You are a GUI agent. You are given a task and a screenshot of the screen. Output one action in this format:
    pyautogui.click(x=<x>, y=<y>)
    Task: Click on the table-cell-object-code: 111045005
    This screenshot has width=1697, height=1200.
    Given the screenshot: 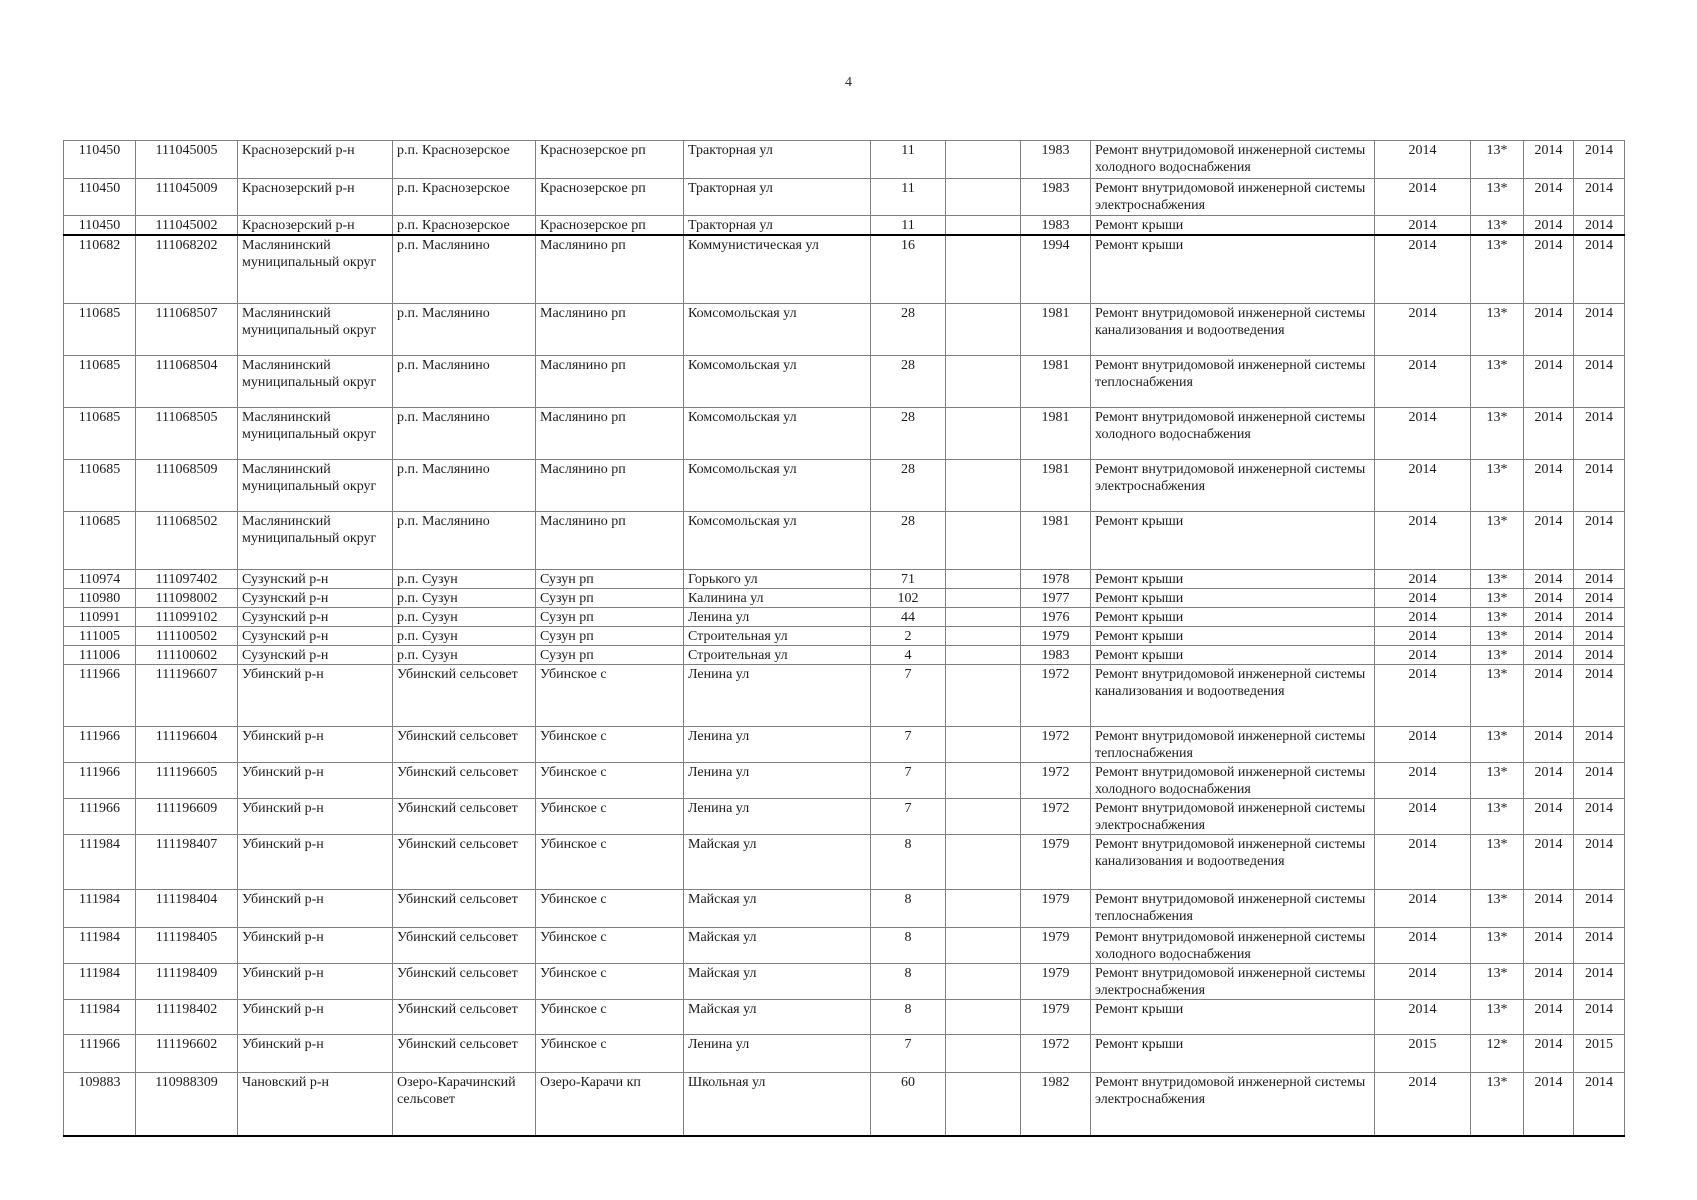 What is the action you would take?
    pyautogui.click(x=186, y=159)
    